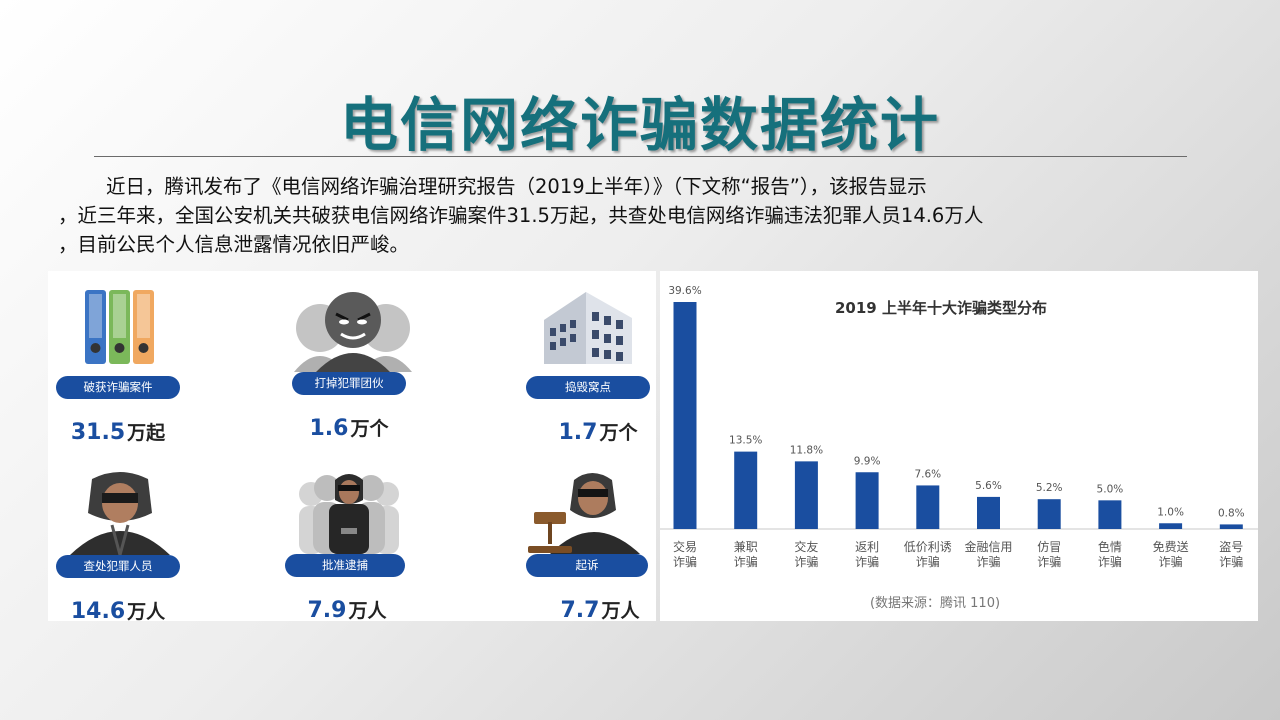 The height and width of the screenshot is (720, 1280). I want to click on chart-value-label: 11.8%, so click(806, 450).